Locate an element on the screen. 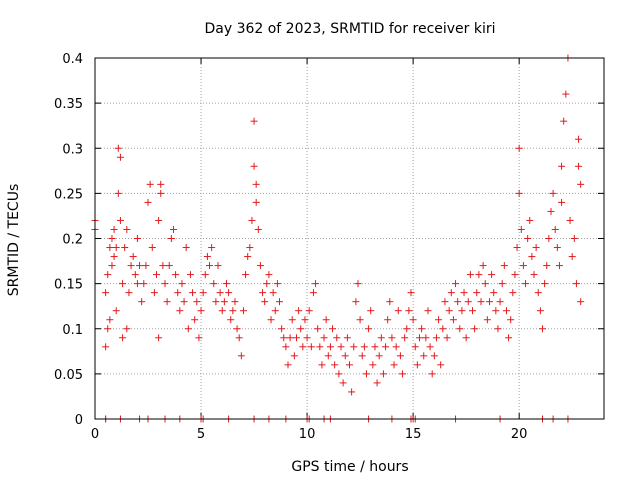  x-tick-label: 20 is located at coordinates (519, 434).